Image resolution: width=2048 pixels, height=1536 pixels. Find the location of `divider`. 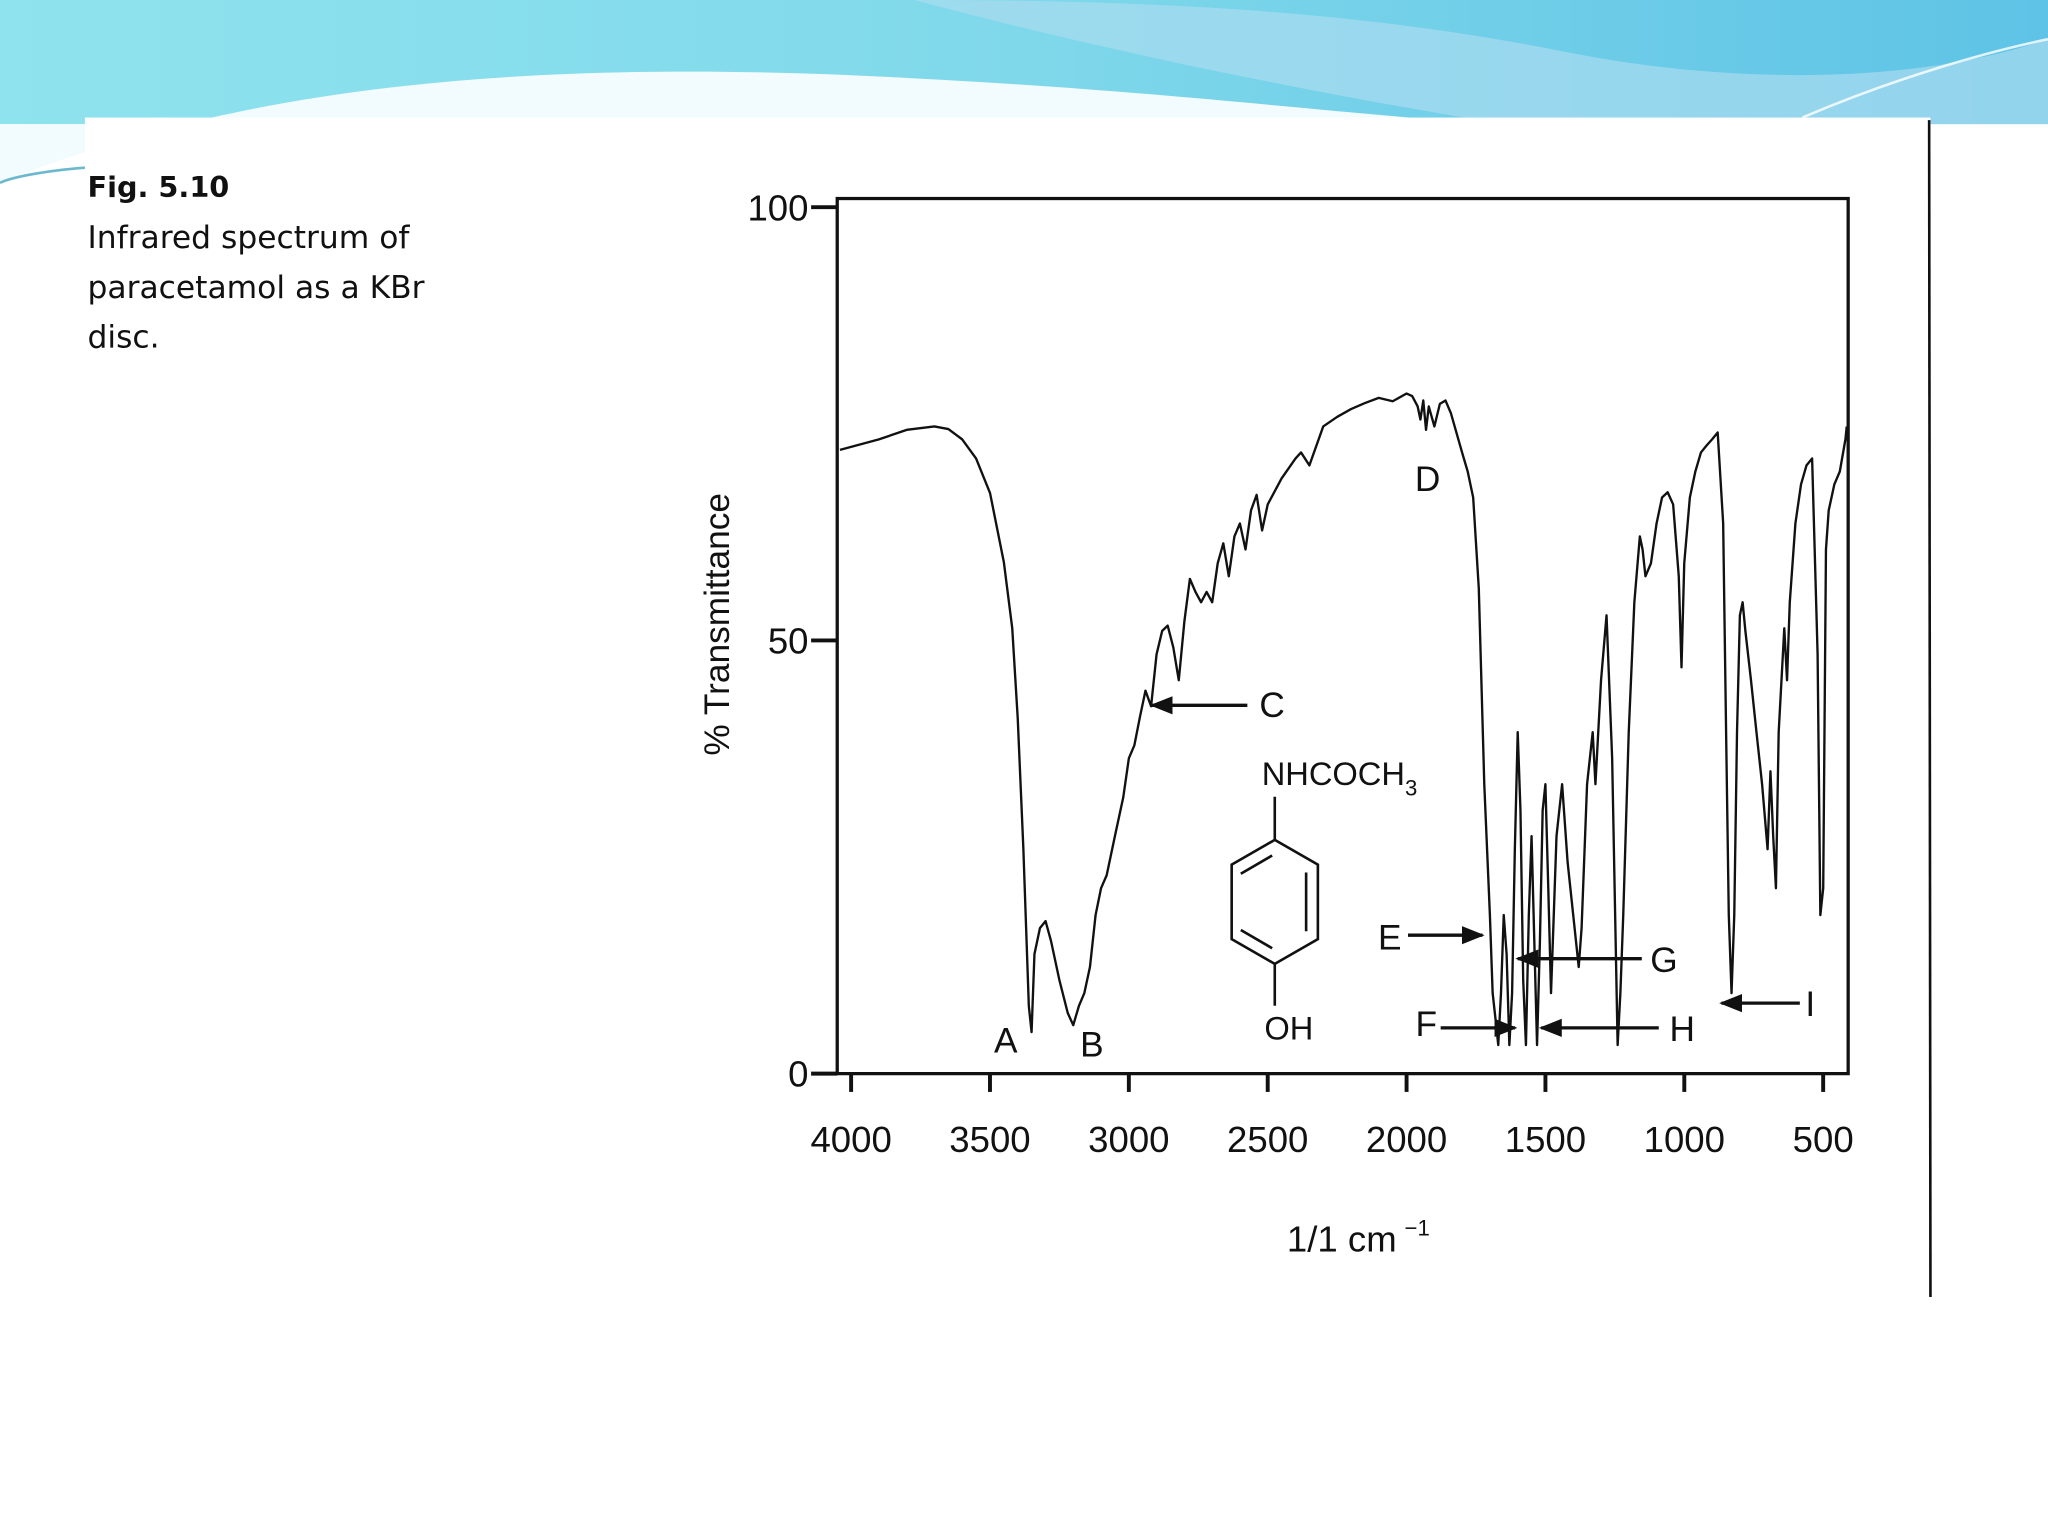

divider is located at coordinates (1929, 708).